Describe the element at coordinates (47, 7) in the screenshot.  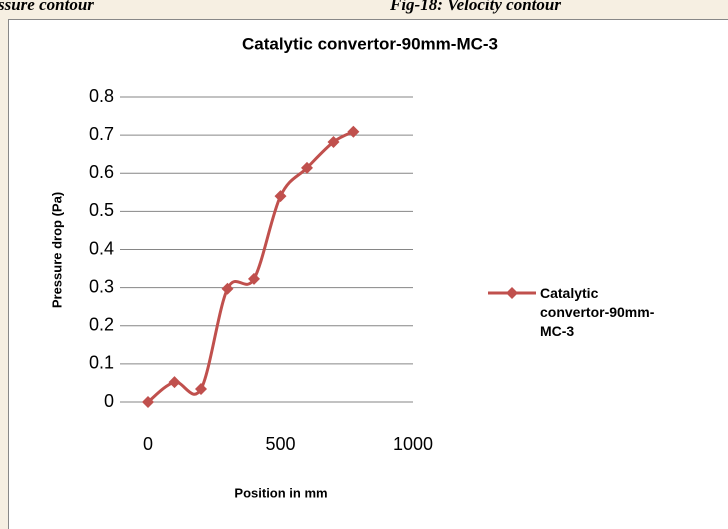
I see `caption: ssure contour` at that location.